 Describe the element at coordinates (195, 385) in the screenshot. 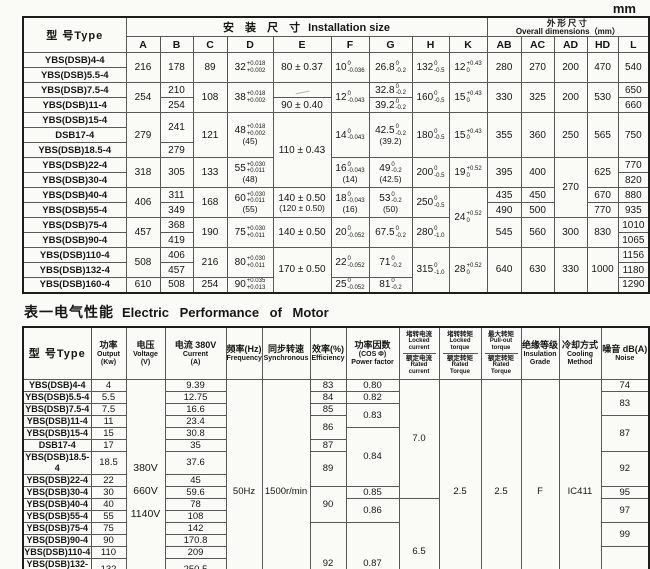

I see `t2-cell: 9.39` at that location.